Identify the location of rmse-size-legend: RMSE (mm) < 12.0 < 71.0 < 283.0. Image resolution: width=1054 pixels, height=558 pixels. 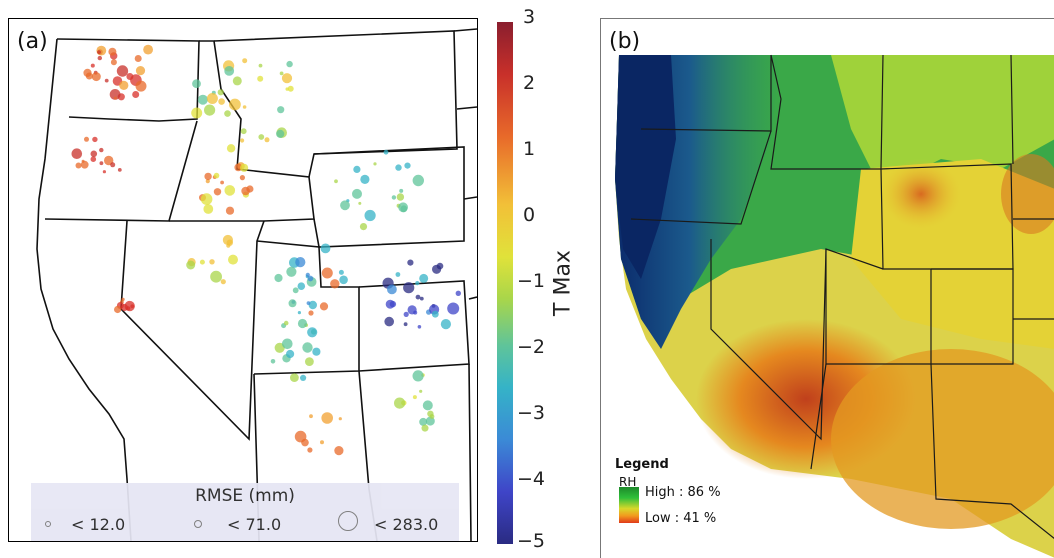
(245, 512).